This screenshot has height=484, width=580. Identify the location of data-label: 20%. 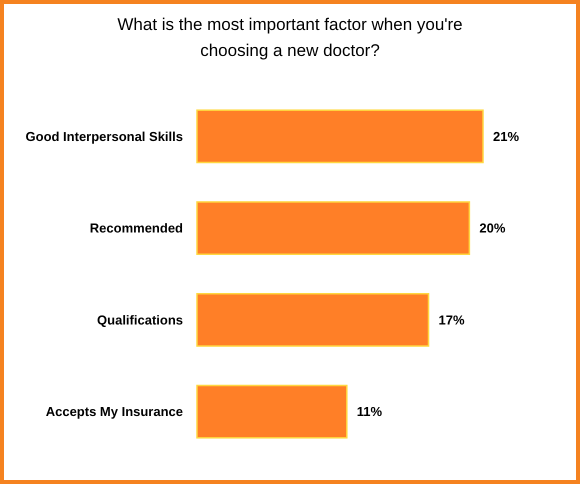
(492, 228).